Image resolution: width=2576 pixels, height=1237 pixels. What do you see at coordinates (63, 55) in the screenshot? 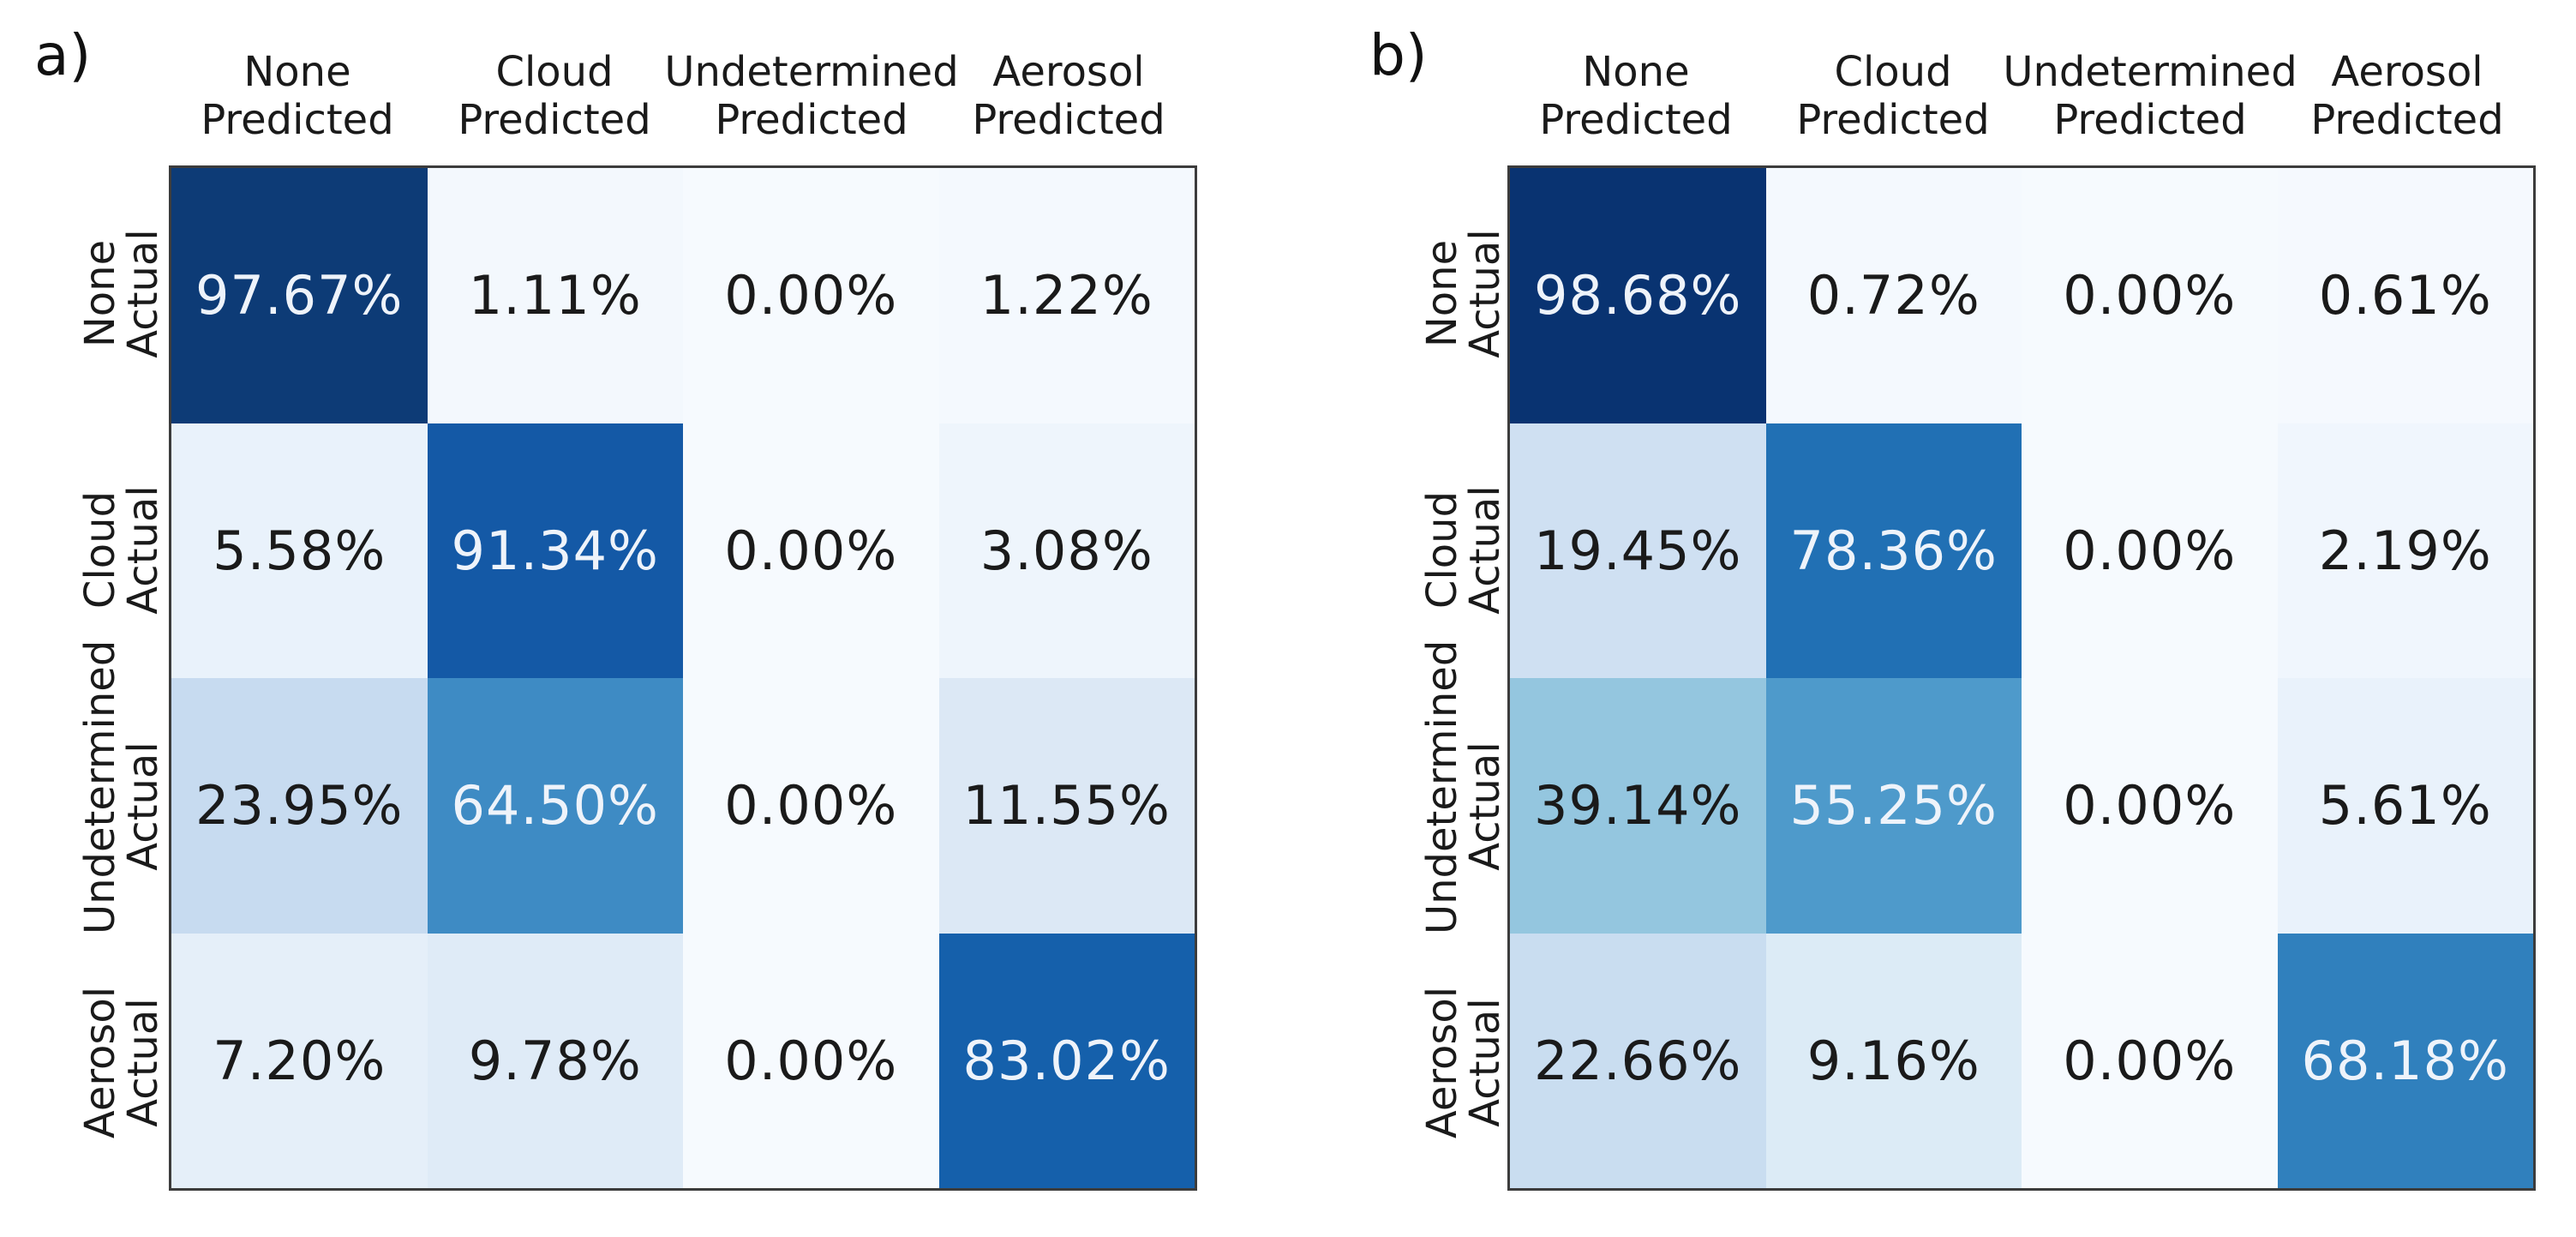
I see `panel-a-label: a)` at bounding box center [63, 55].